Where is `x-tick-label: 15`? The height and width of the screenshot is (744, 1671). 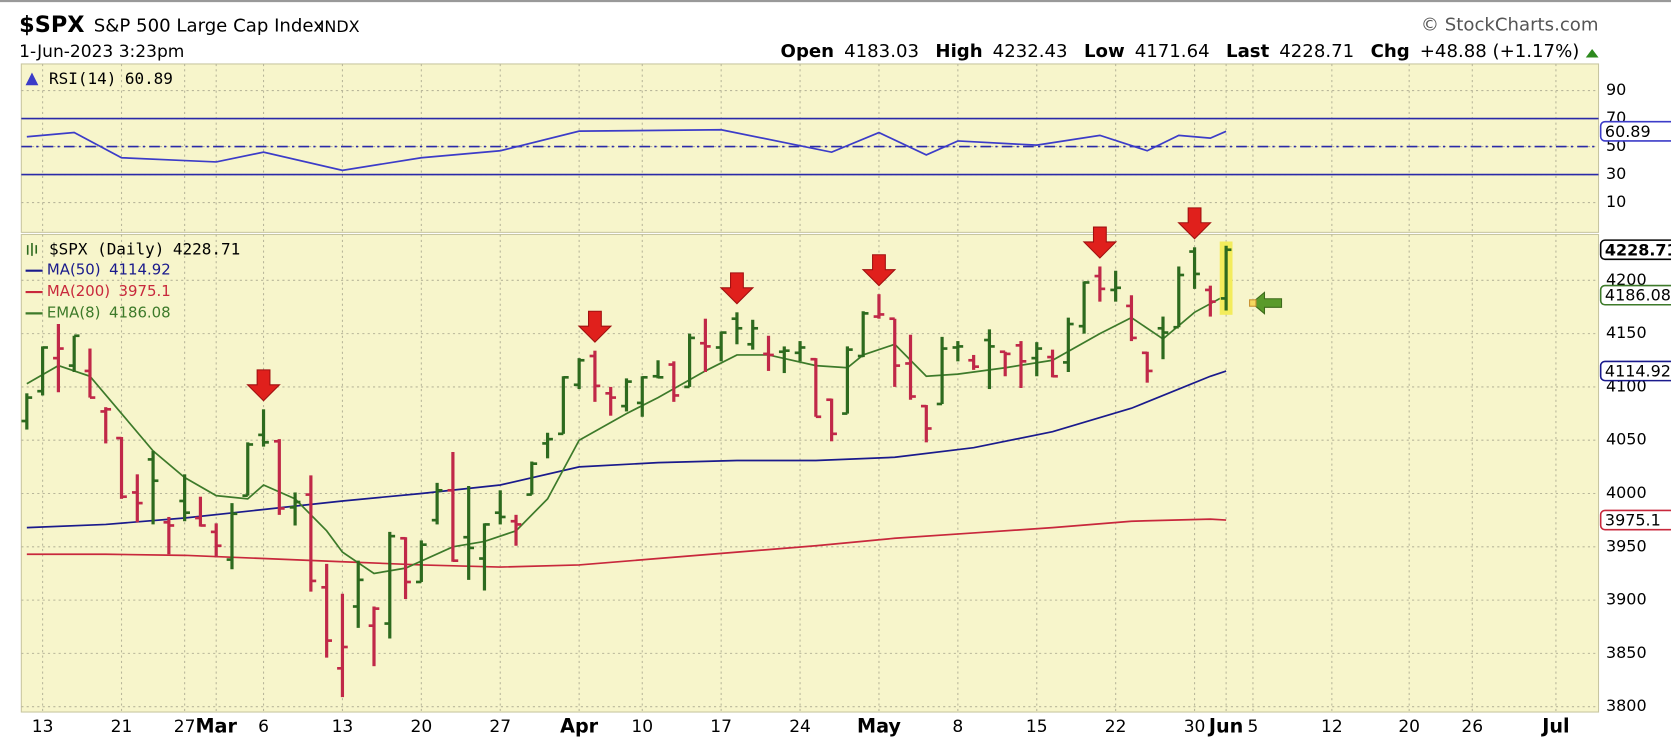
x-tick-label: 15 is located at coordinates (1037, 727).